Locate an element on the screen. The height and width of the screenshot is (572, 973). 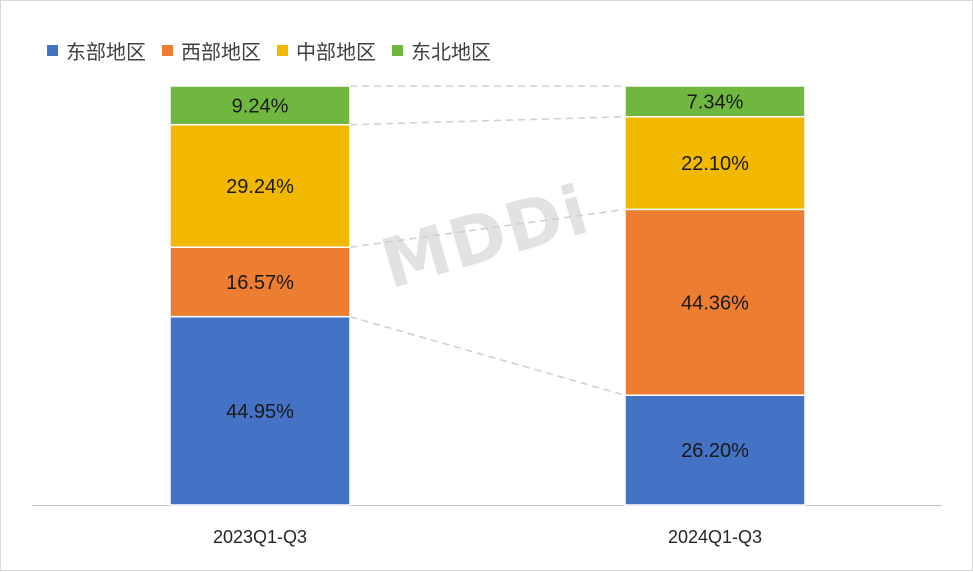
bar-segment-east-2024 is located at coordinates (715, 450).